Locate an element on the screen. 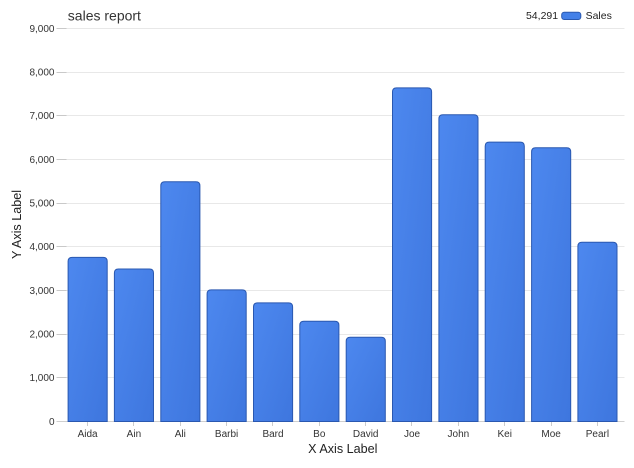  svg-text: Aida is located at coordinates (88, 434).